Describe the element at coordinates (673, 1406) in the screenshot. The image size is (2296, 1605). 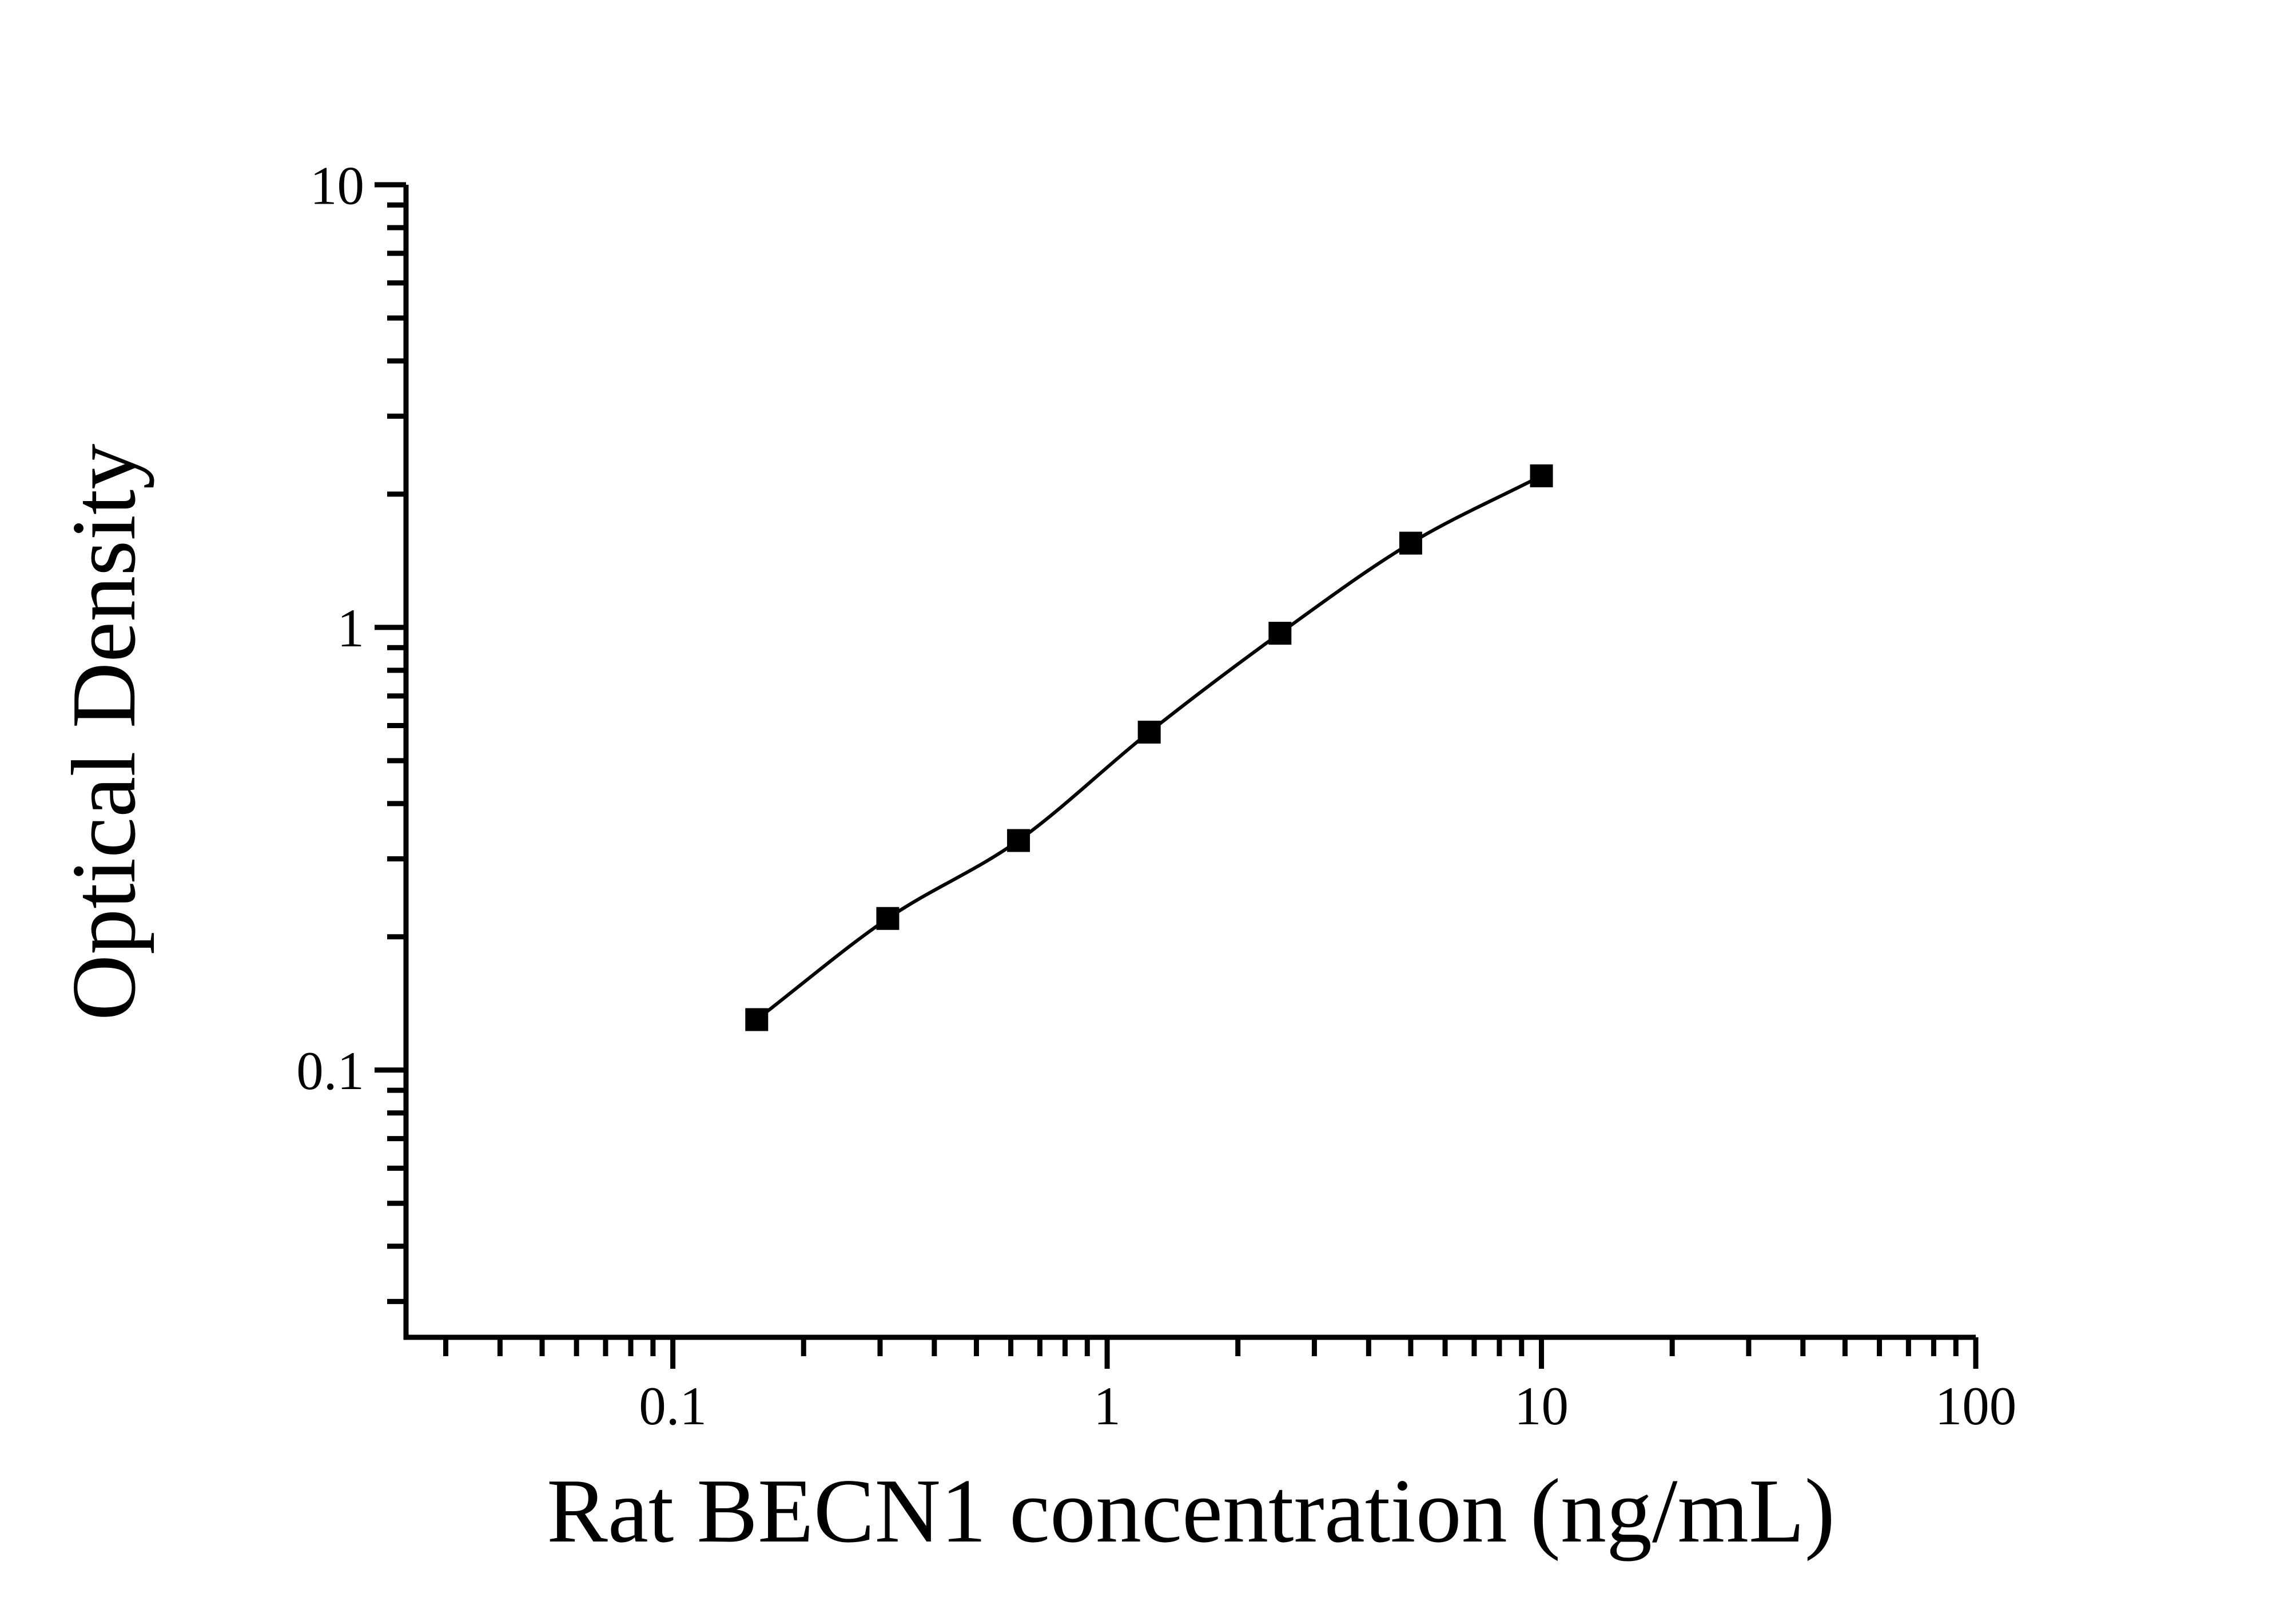
I see `x-tick-label: 0.1` at that location.